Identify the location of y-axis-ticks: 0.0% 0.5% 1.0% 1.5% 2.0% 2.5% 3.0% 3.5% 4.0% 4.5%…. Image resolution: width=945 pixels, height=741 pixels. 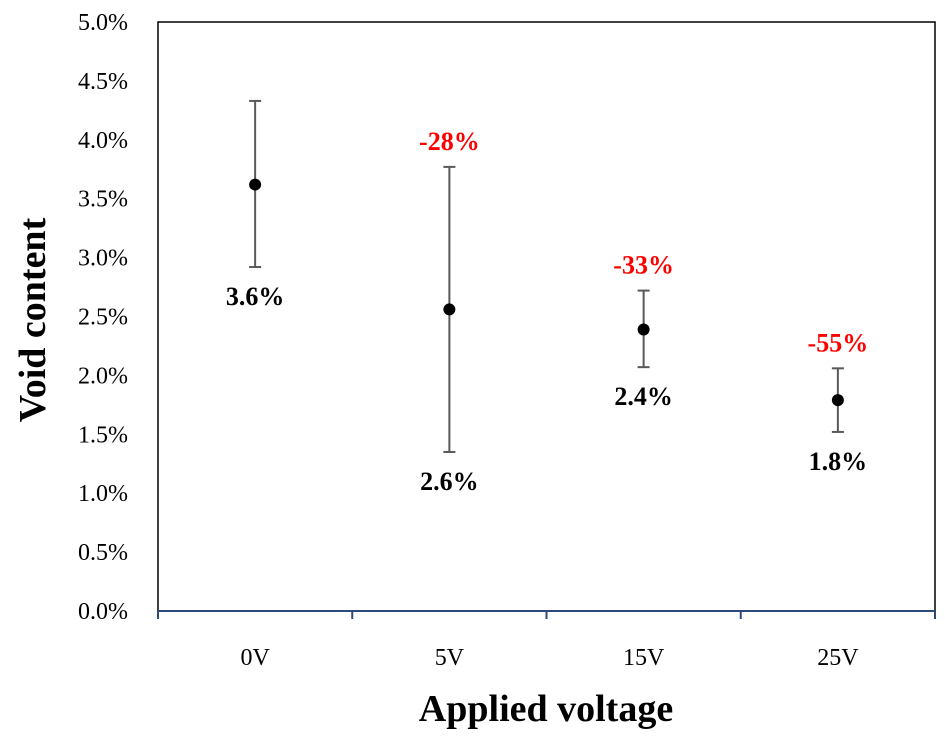
(103, 317).